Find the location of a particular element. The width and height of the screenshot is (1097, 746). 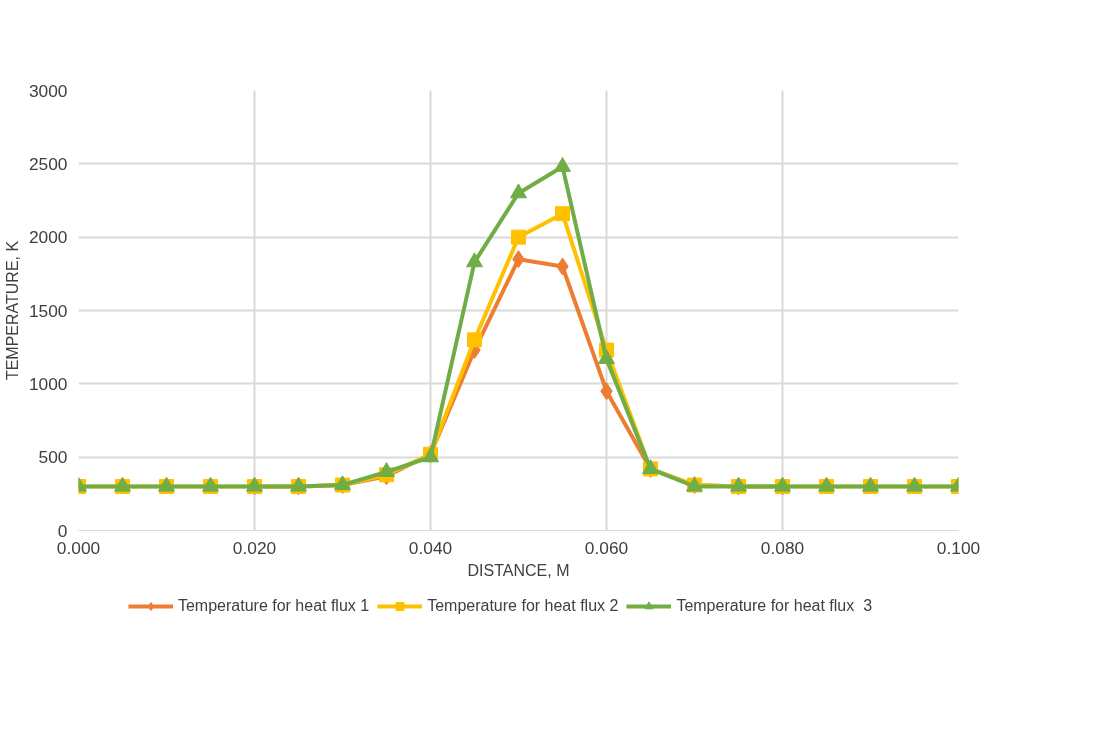

x-tick-label: 0.100 is located at coordinates (958, 547).